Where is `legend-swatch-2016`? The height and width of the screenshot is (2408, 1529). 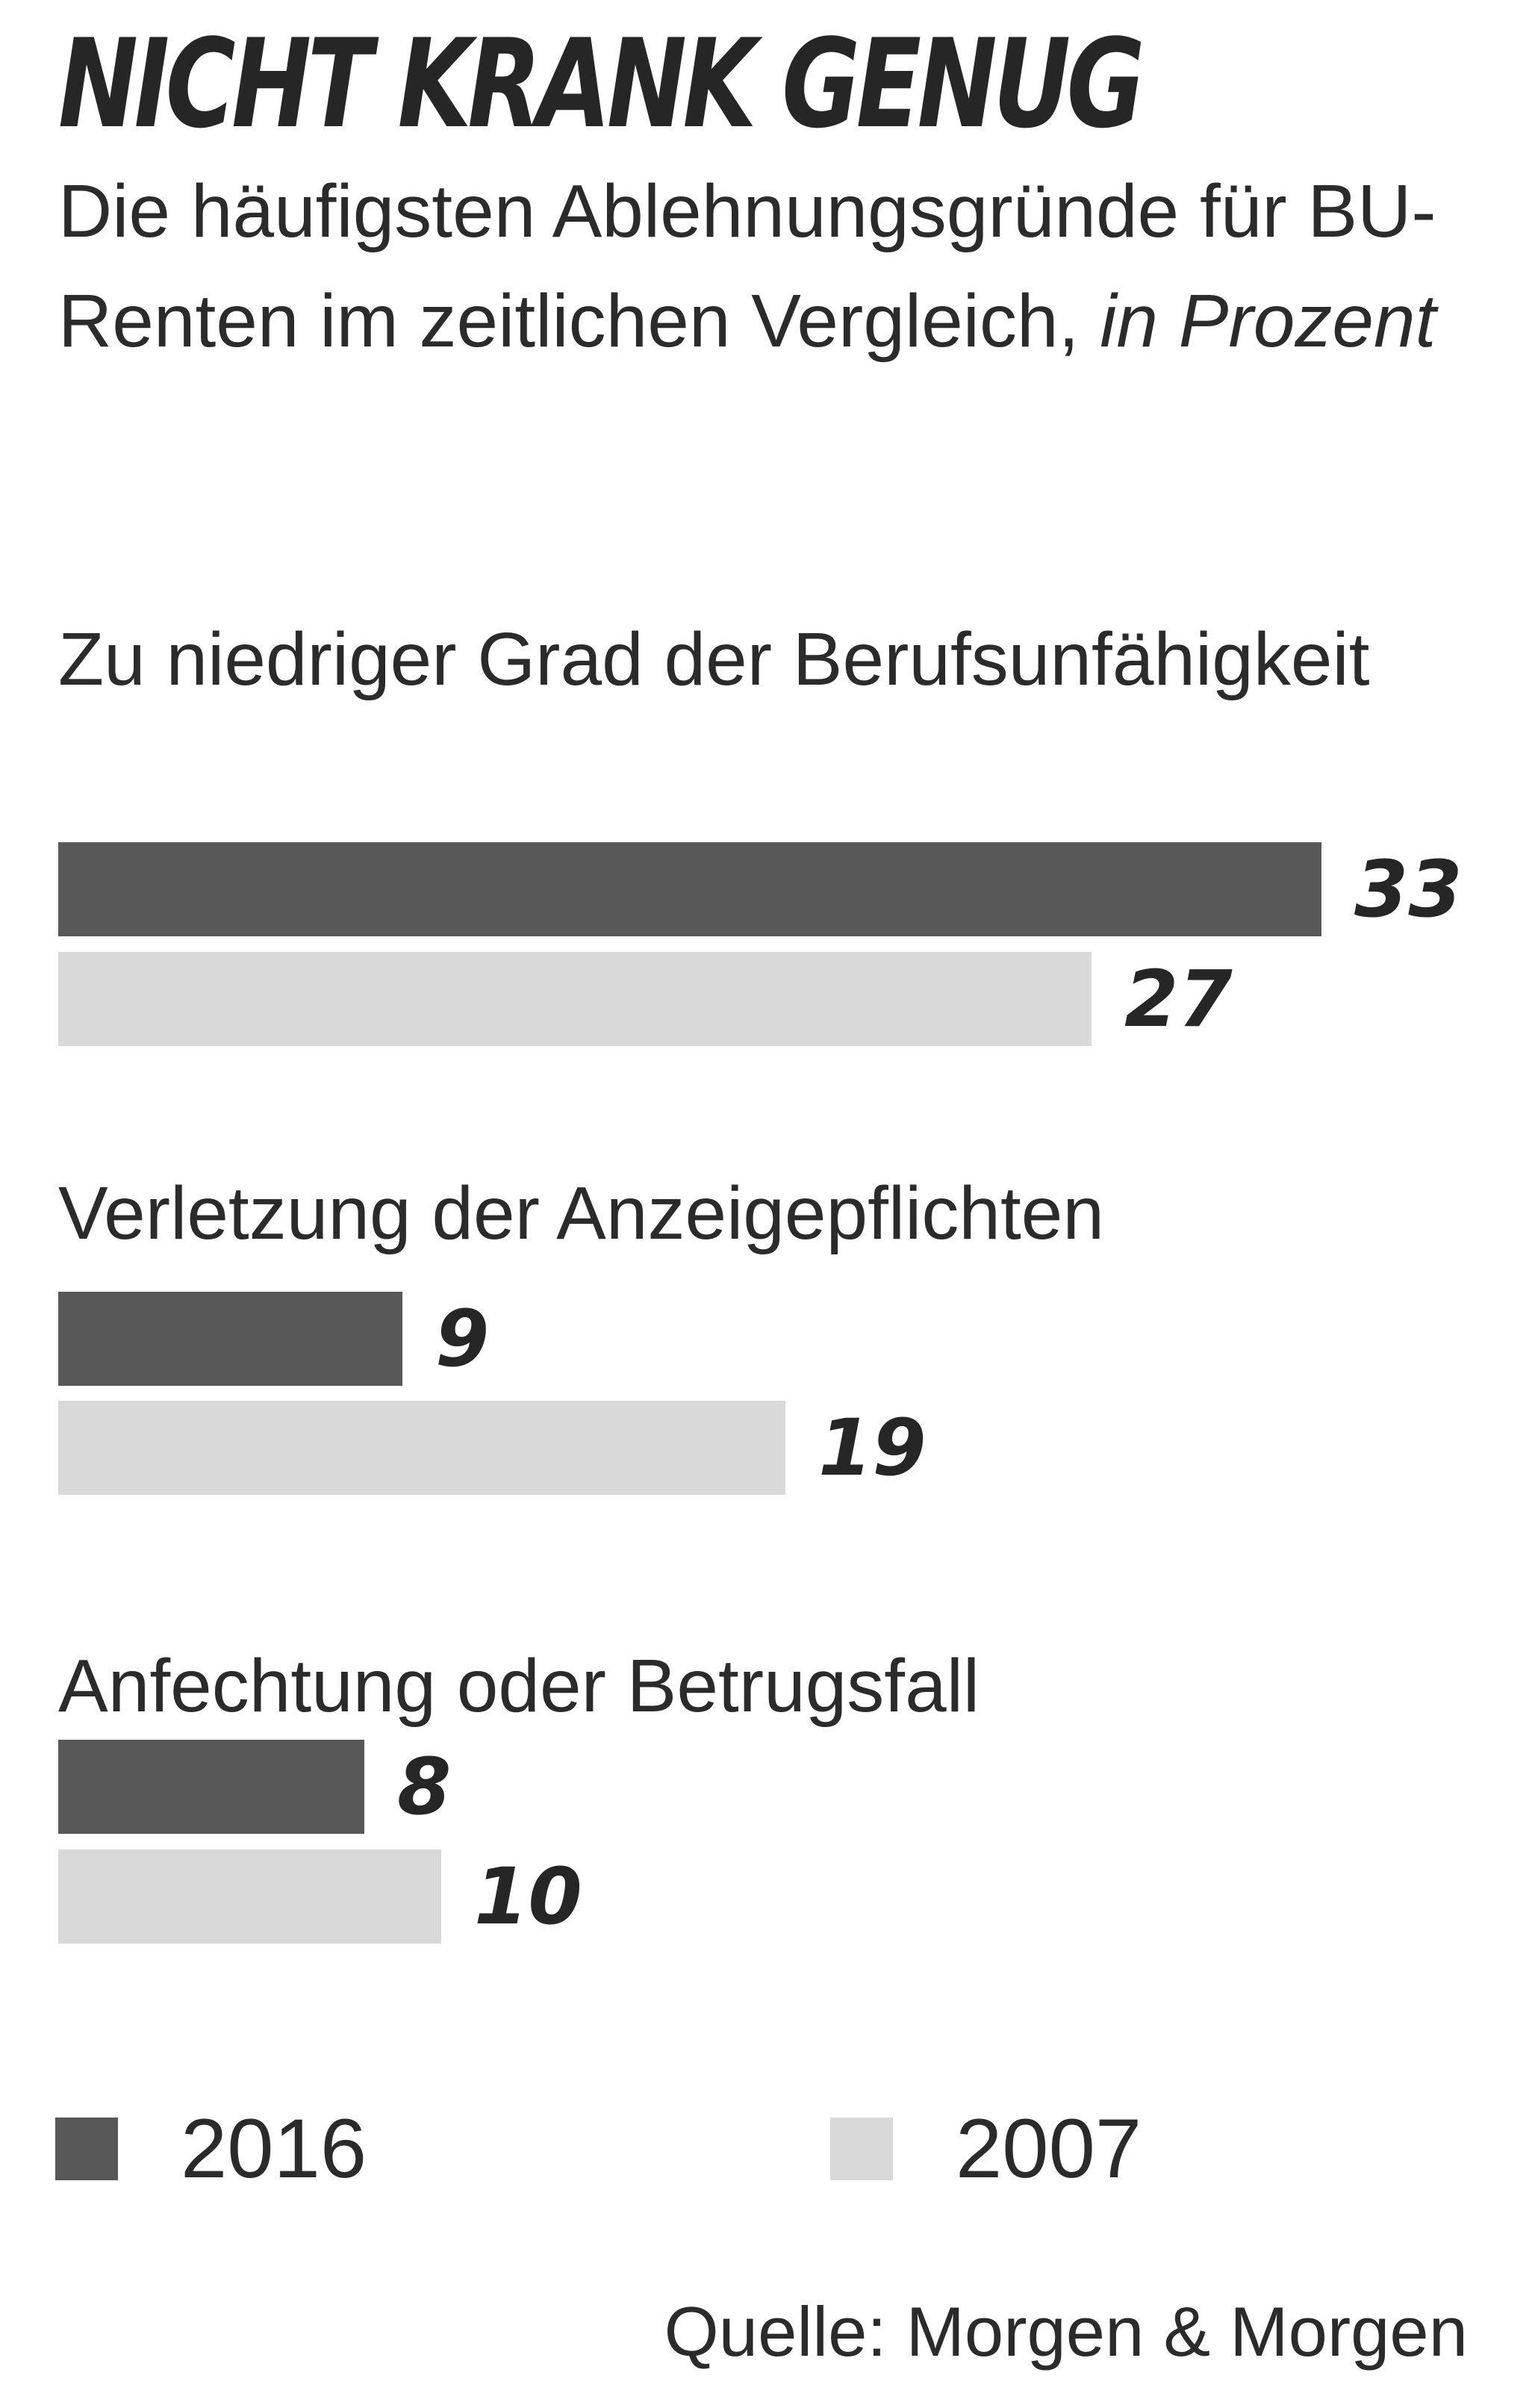
legend-swatch-2016 is located at coordinates (86, 2149).